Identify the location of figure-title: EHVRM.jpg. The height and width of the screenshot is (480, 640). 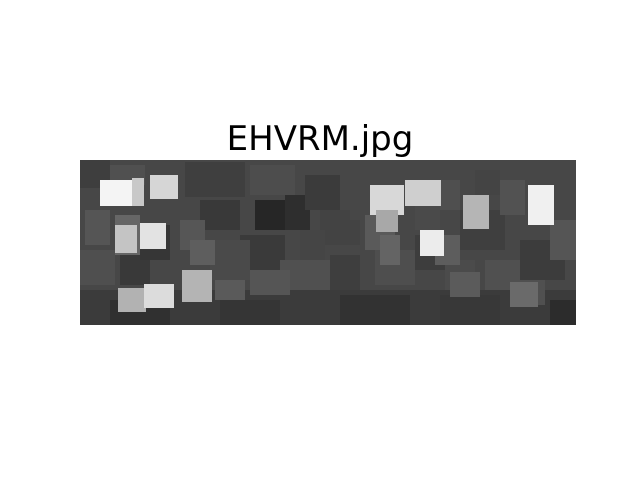
(320, 139).